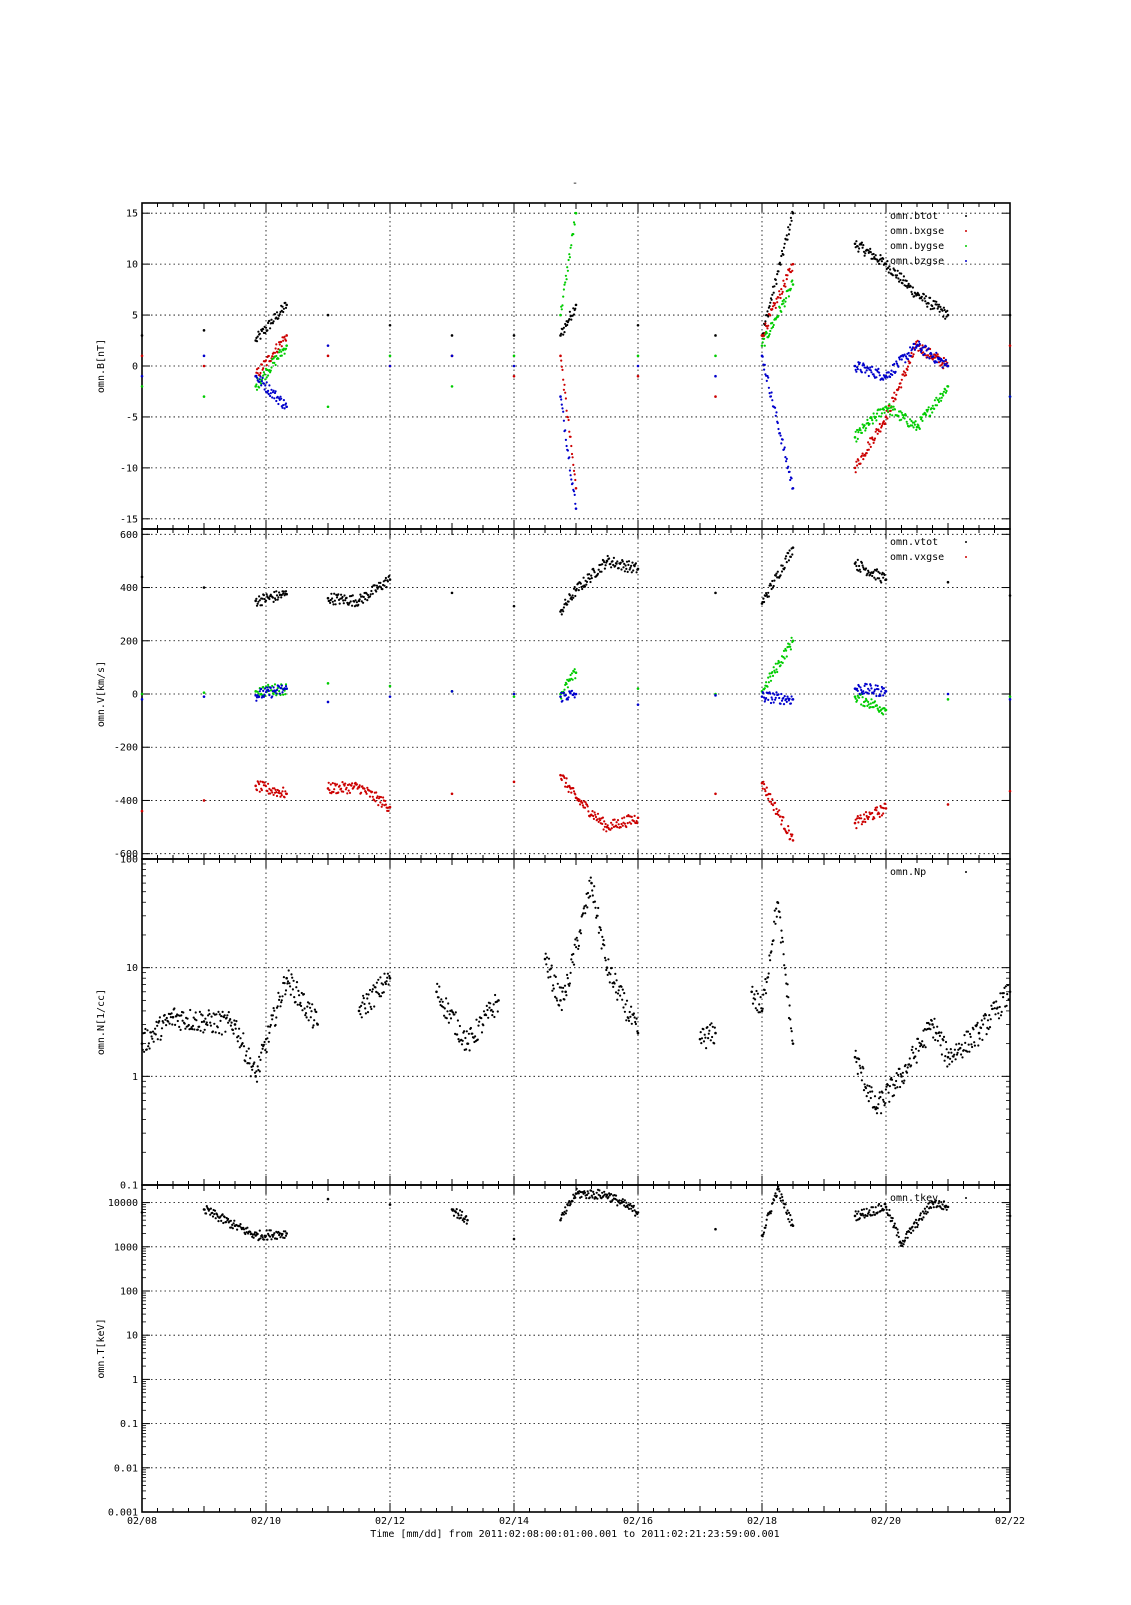  Describe the element at coordinates (101, 1348) in the screenshot. I see `y-axis-label: omn.T[keV]` at that location.